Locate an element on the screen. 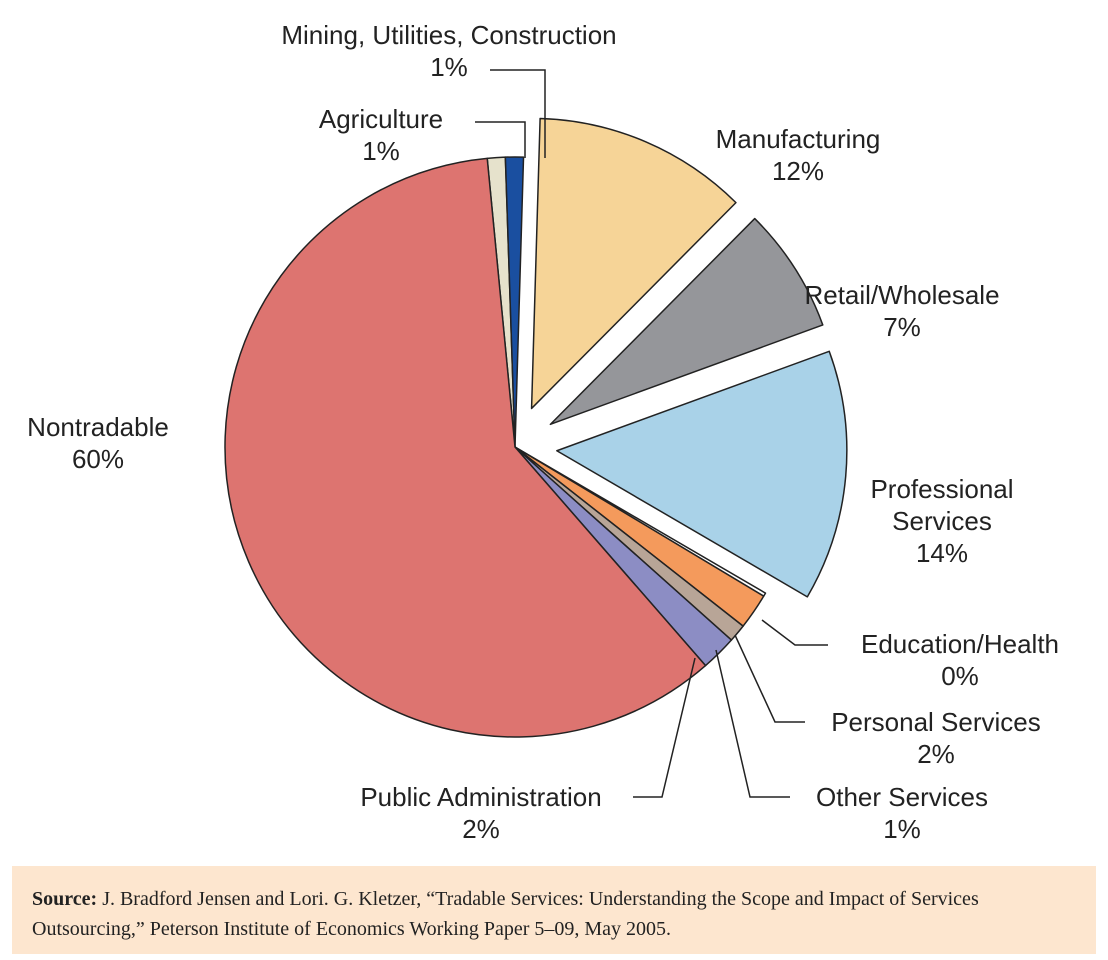  leader-line-agriculture is located at coordinates (500, 139).